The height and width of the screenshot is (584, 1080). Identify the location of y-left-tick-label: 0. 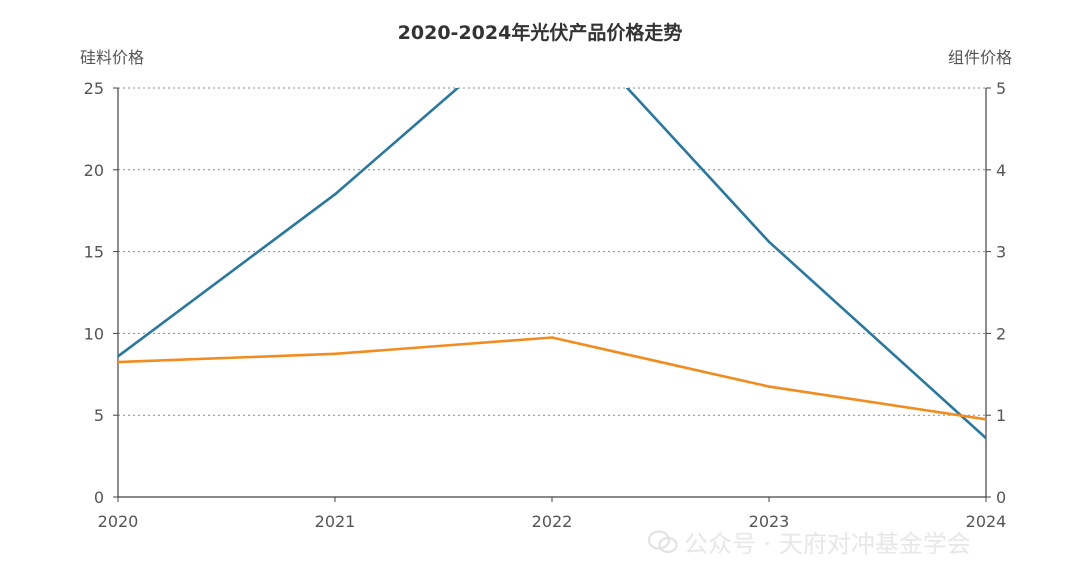
(99, 497).